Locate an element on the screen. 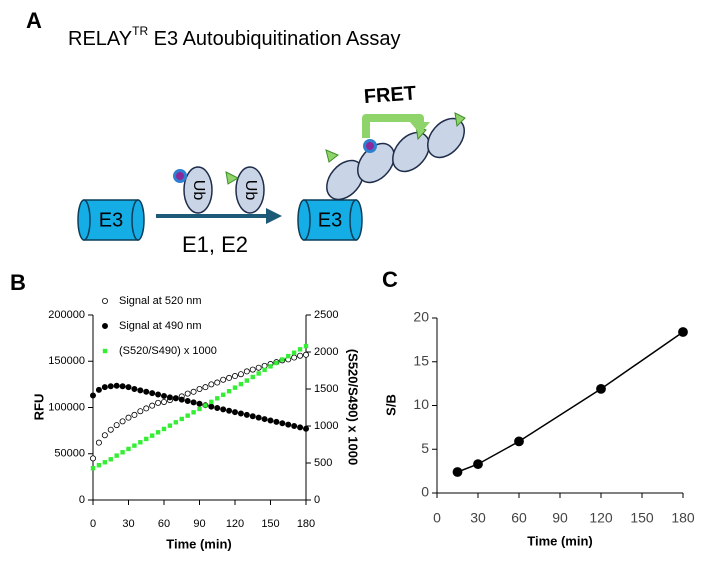 The height and width of the screenshot is (570, 720). y-tick-label: 15 is located at coordinates (421, 360).